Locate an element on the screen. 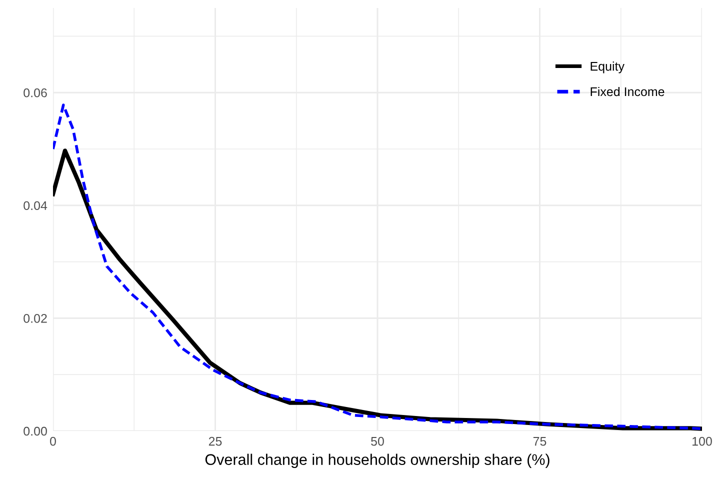  y-tick-label: 0.02 is located at coordinates (35, 318).